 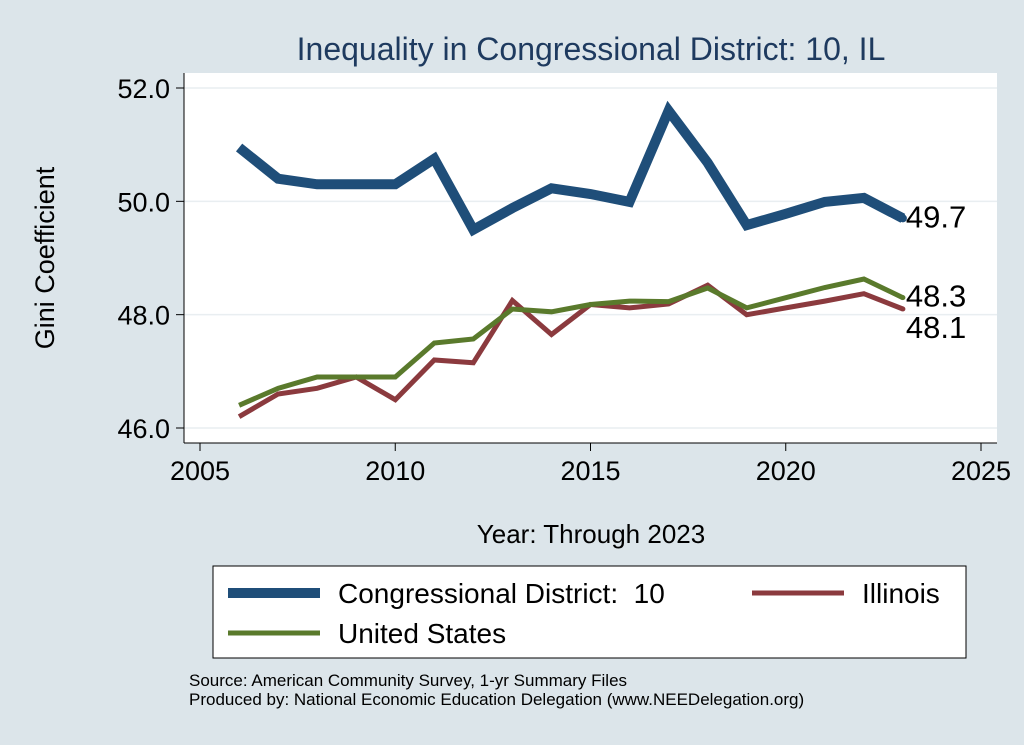 I want to click on x-tick-label: 2010, so click(x=395, y=471).